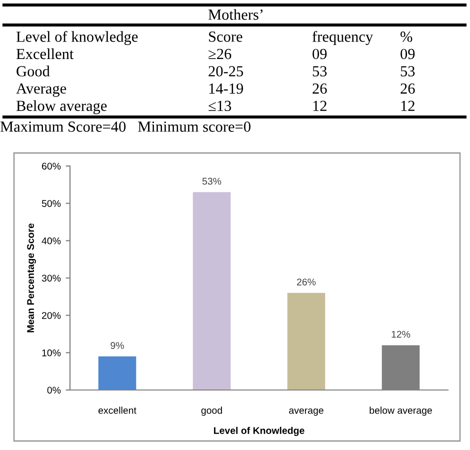 This screenshot has height=450, width=470. What do you see at coordinates (211, 411) in the screenshot?
I see `x-tick-label: good` at bounding box center [211, 411].